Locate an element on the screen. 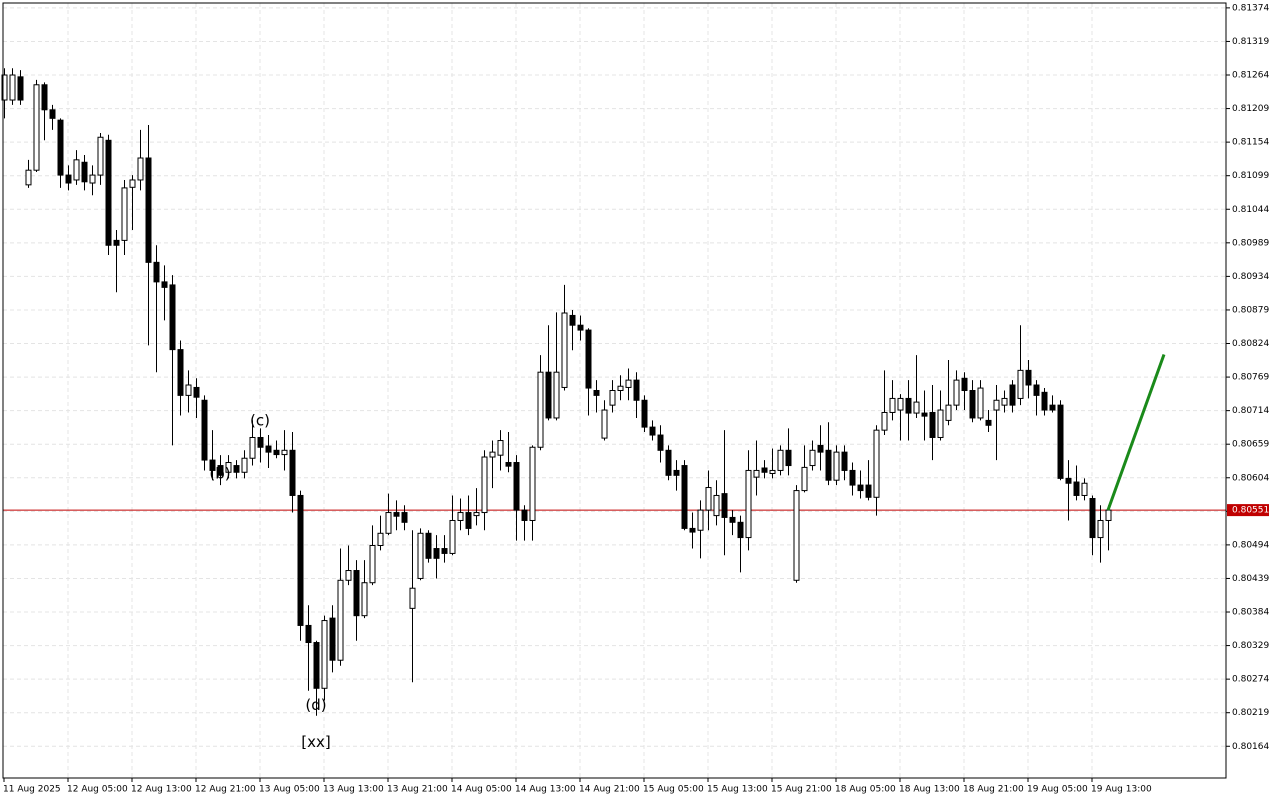 This screenshot has width=1280, height=800. annotation: (d) is located at coordinates (315, 705).